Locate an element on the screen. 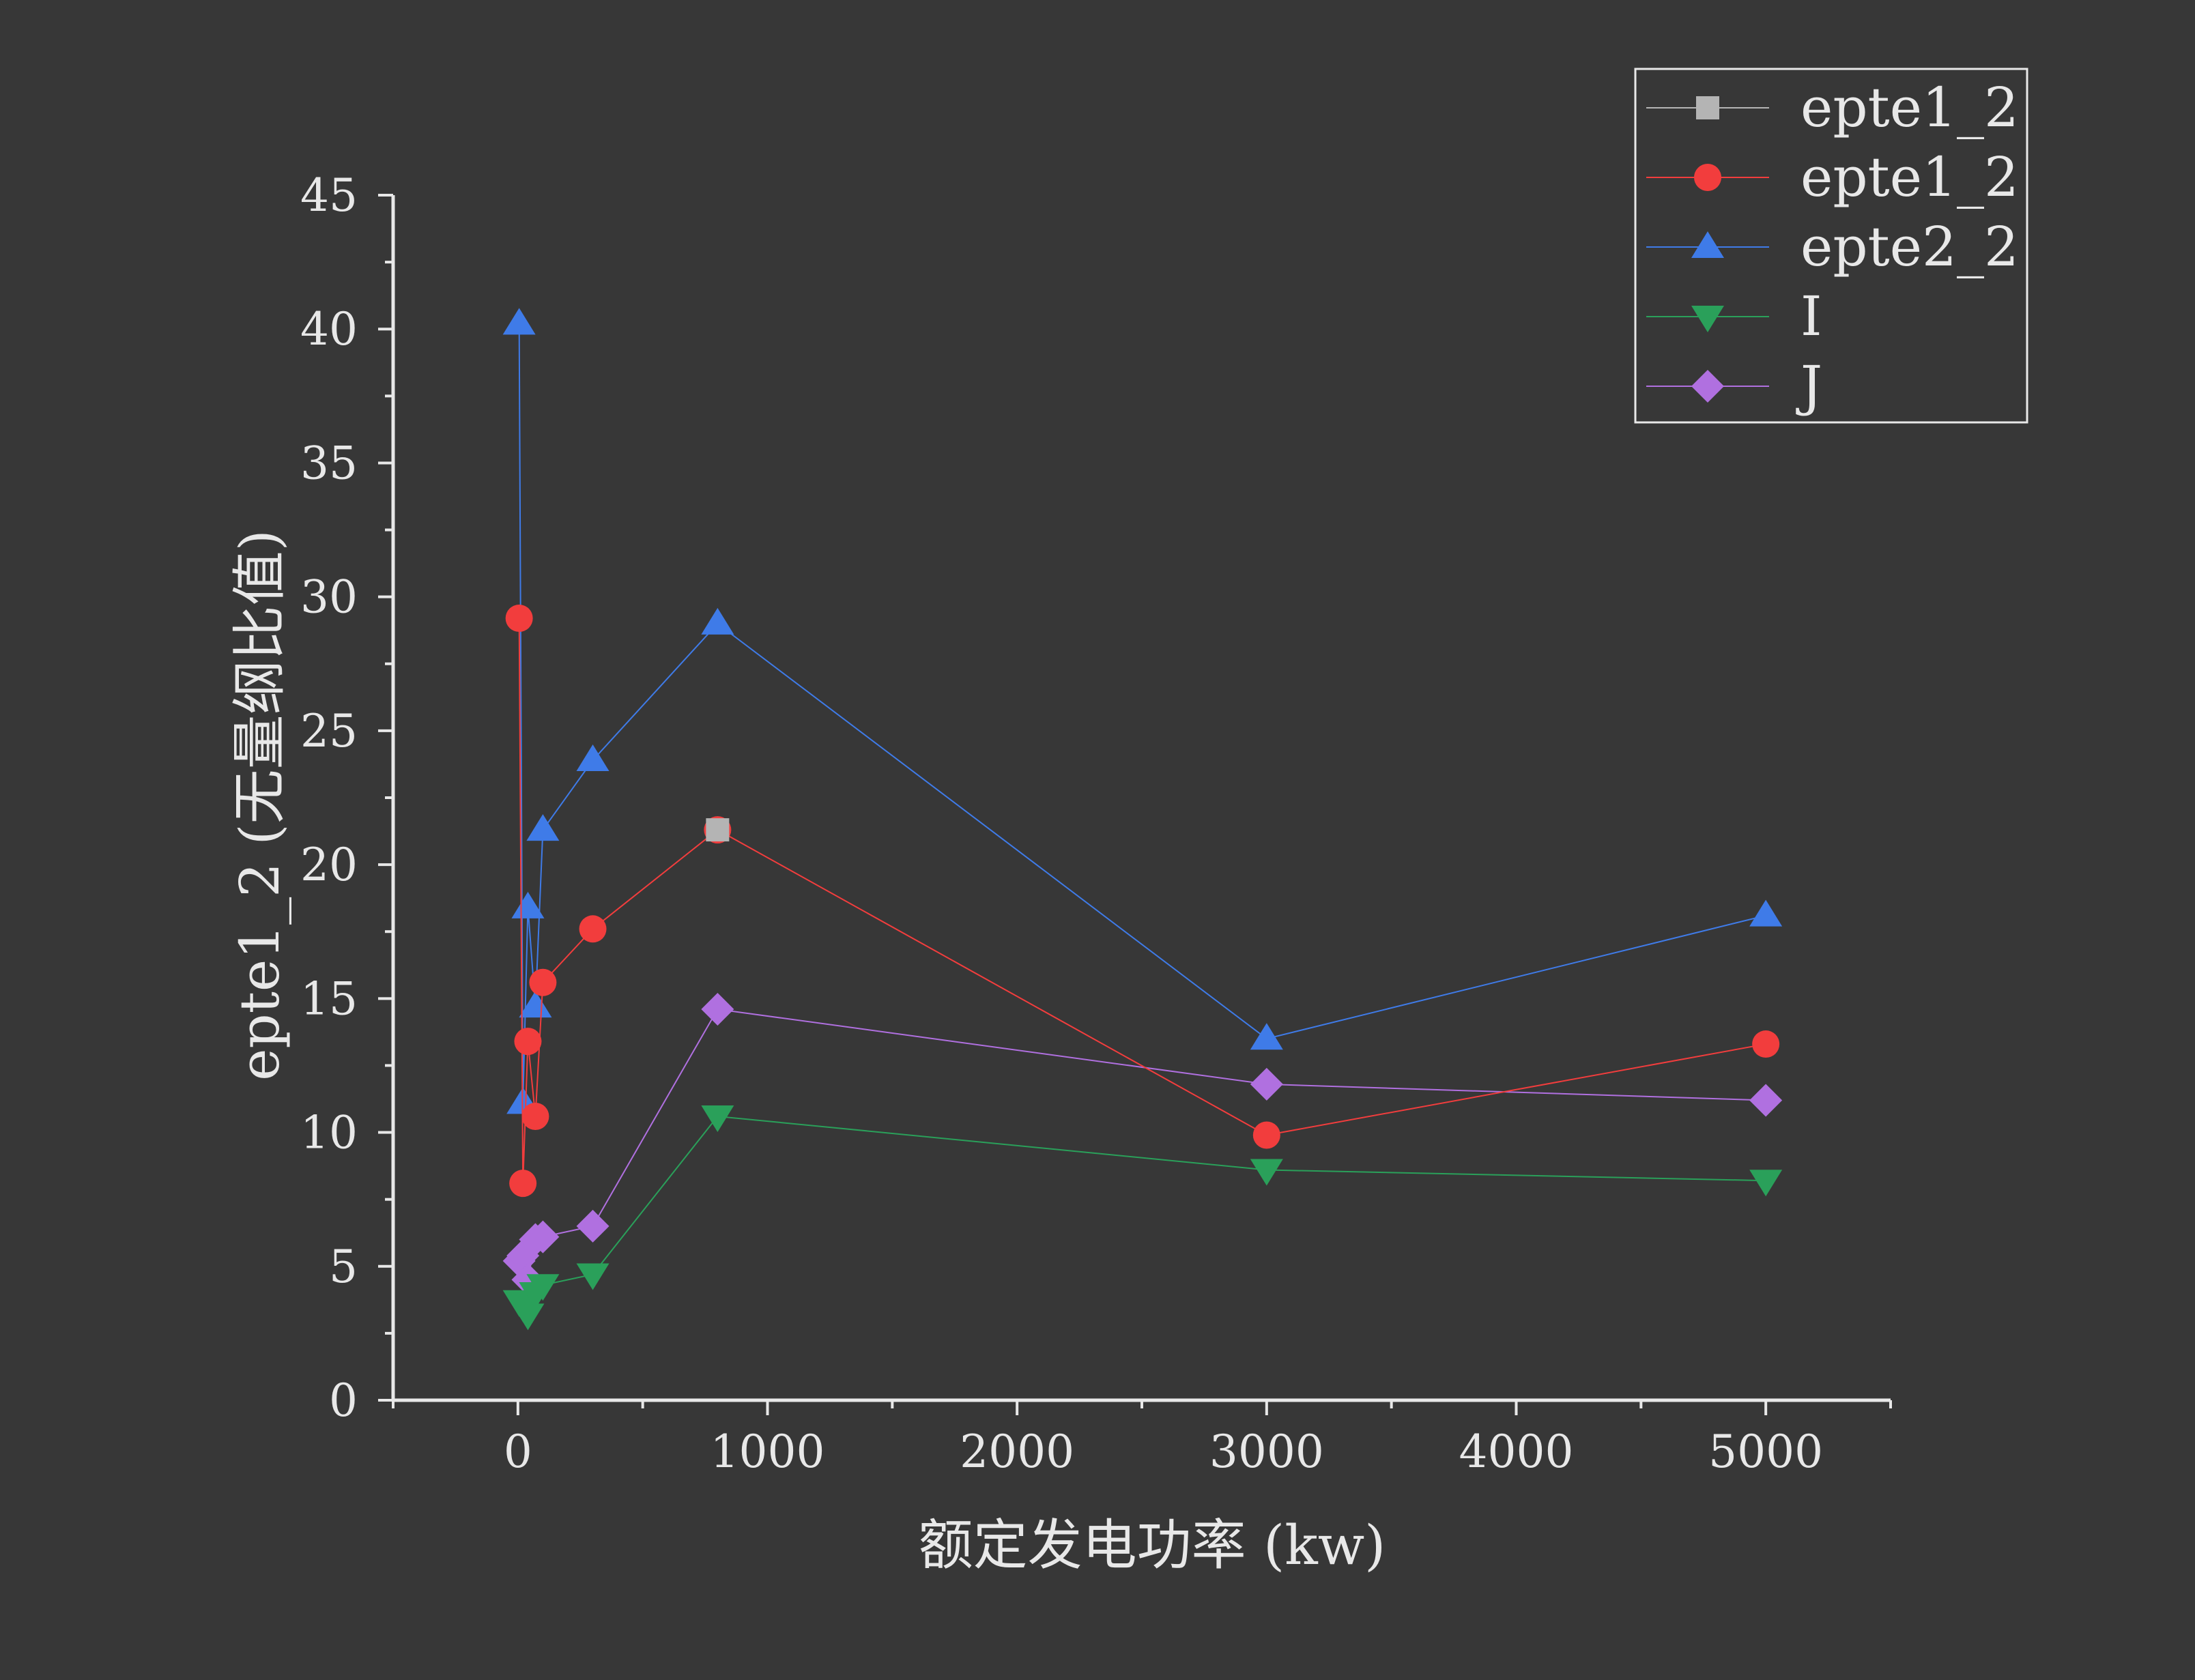 This screenshot has height=1680, width=2195. y-tick-label: 40 is located at coordinates (329, 329).